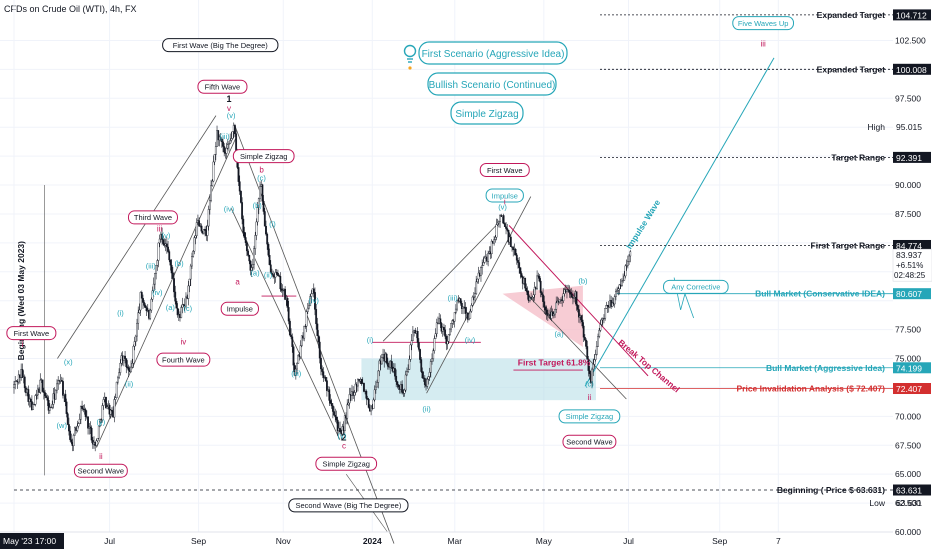  Describe the element at coordinates (129, 383) in the screenshot. I see `wave-mark: (ii)` at that location.